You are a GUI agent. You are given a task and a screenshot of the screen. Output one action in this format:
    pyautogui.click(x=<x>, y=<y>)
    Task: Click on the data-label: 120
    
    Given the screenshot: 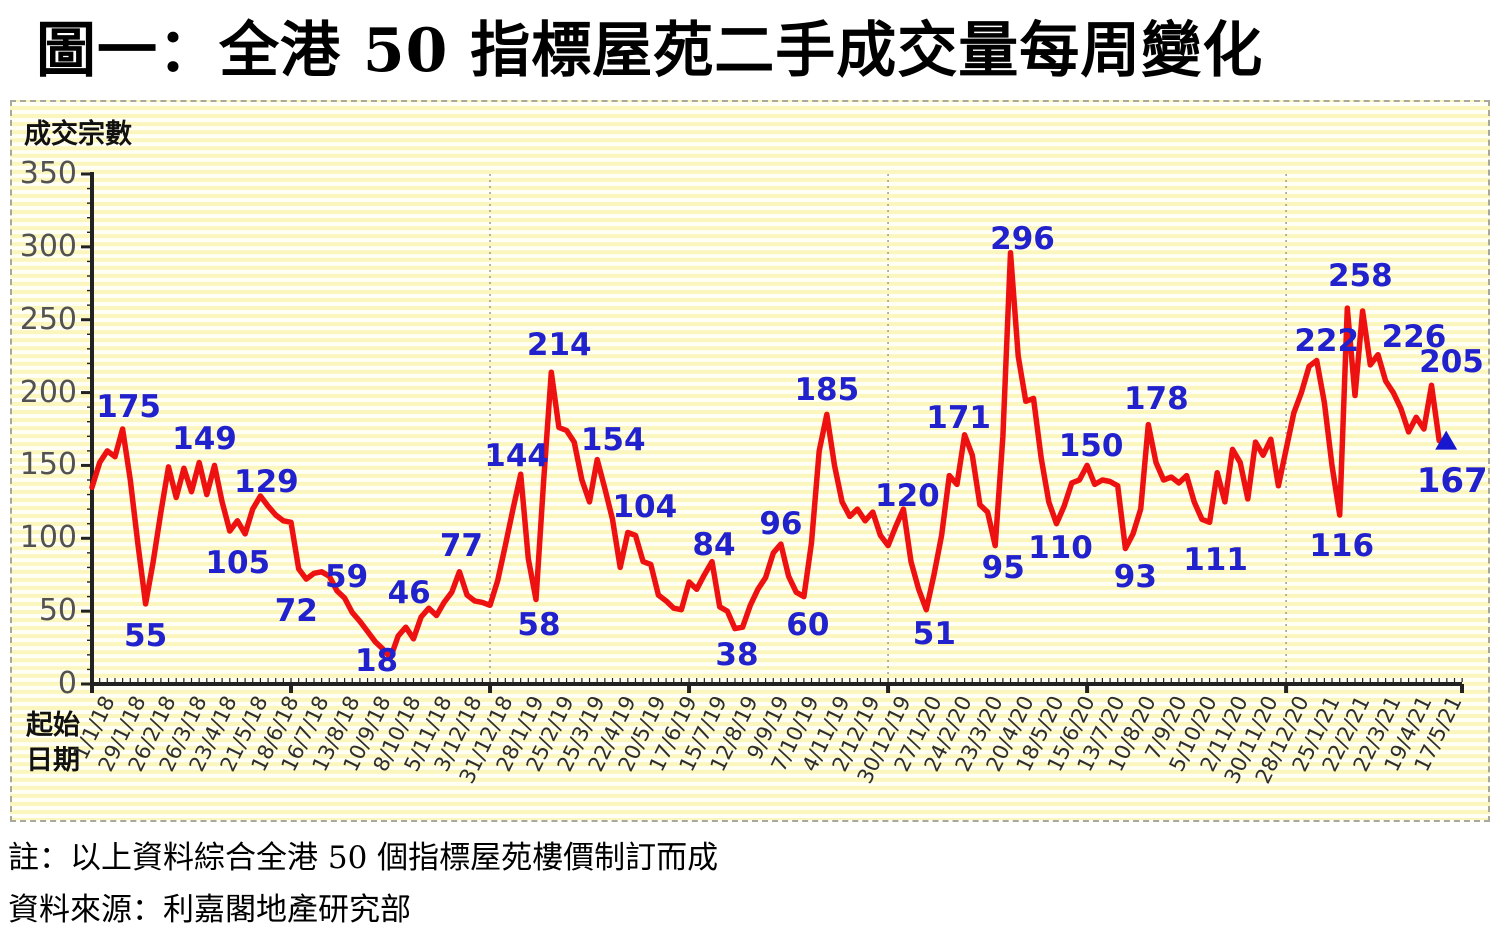 What is the action you would take?
    pyautogui.click(x=907, y=496)
    